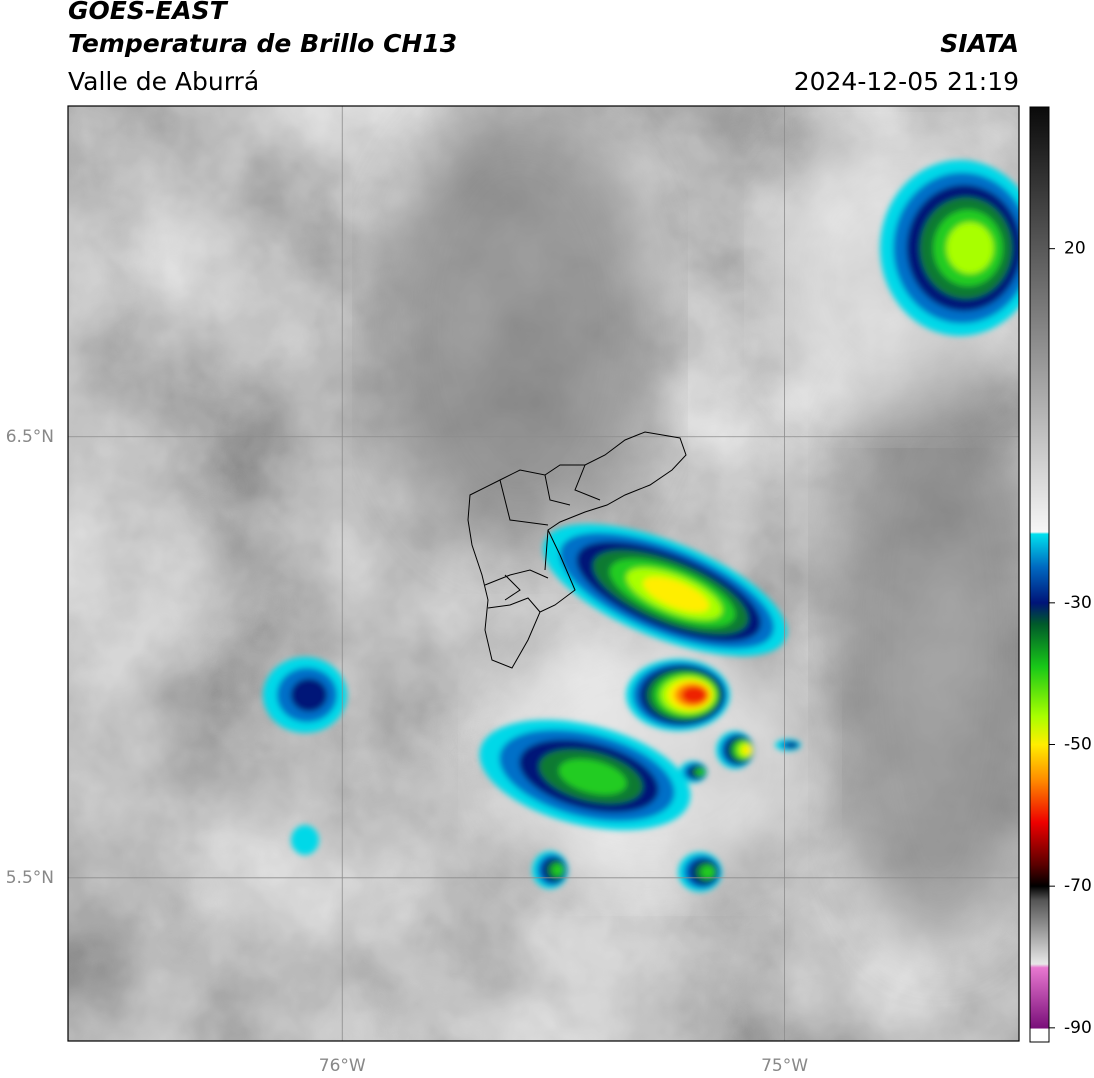 The width and height of the screenshot is (1094, 1078). Describe the element at coordinates (342, 1066) in the screenshot. I see `x-tick-label: 76°W` at that location.